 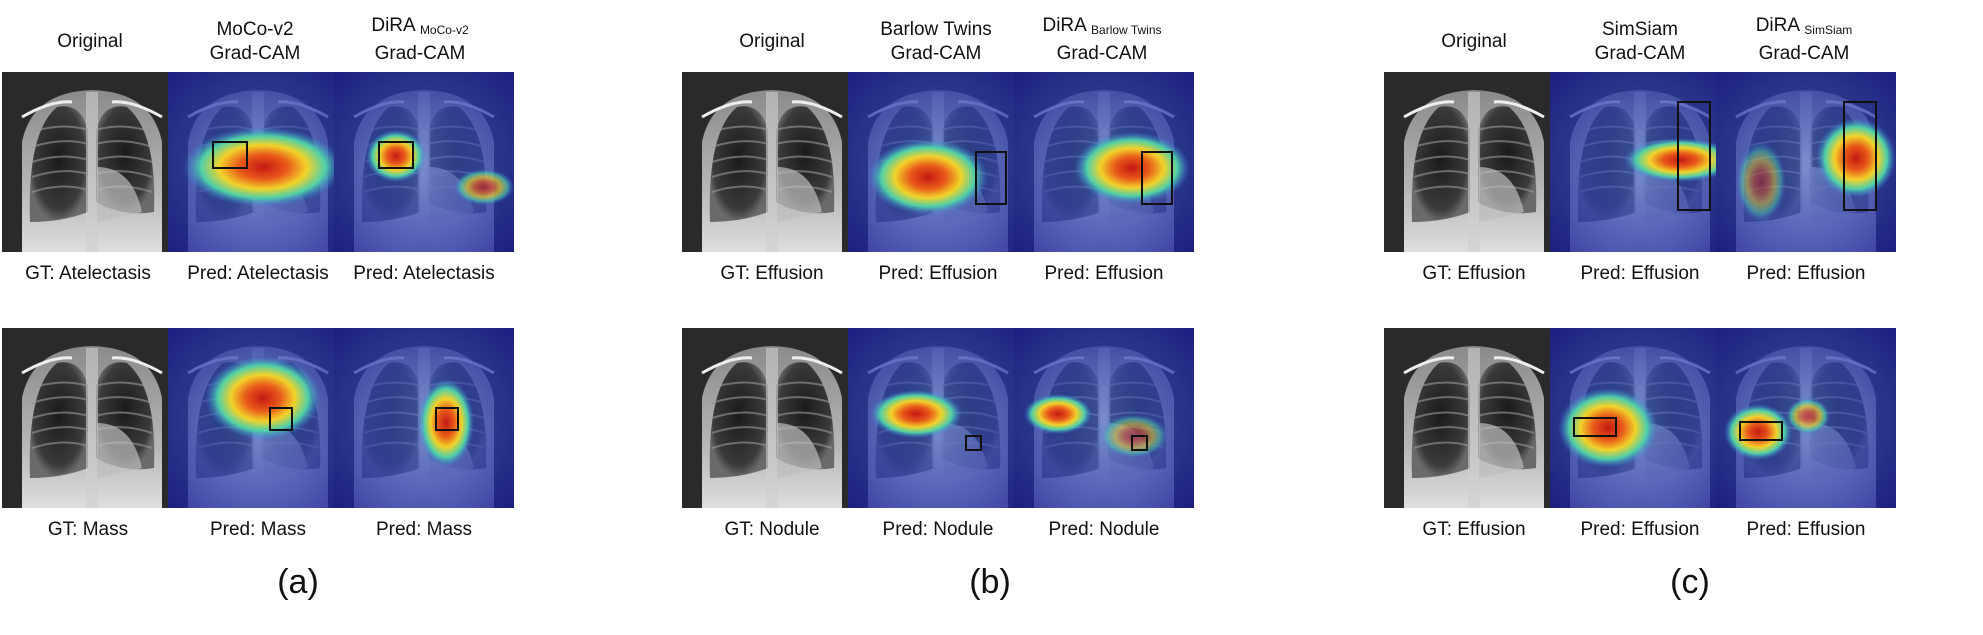 What do you see at coordinates (298, 582) in the screenshot?
I see `panel-label: (a)` at bounding box center [298, 582].